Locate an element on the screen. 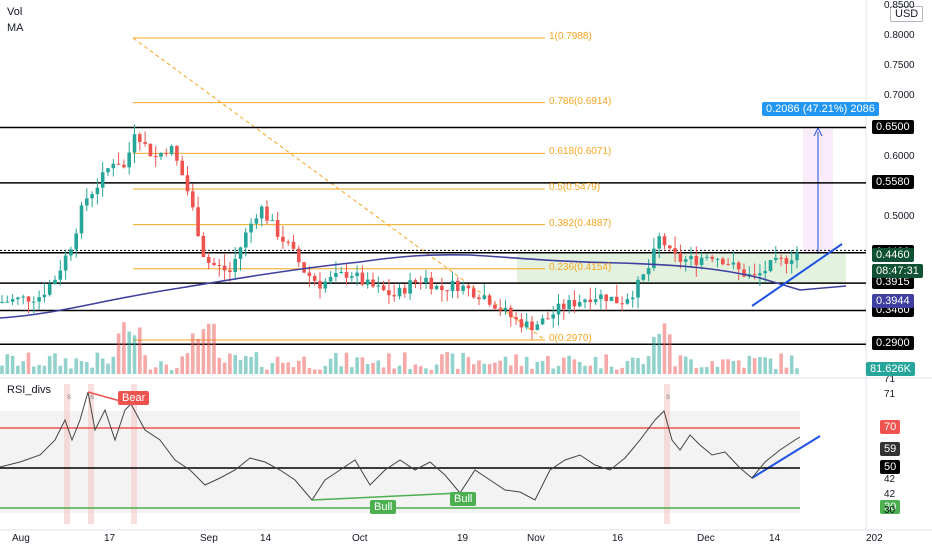  fib-level-label: 0.5(0.5479) is located at coordinates (575, 187).